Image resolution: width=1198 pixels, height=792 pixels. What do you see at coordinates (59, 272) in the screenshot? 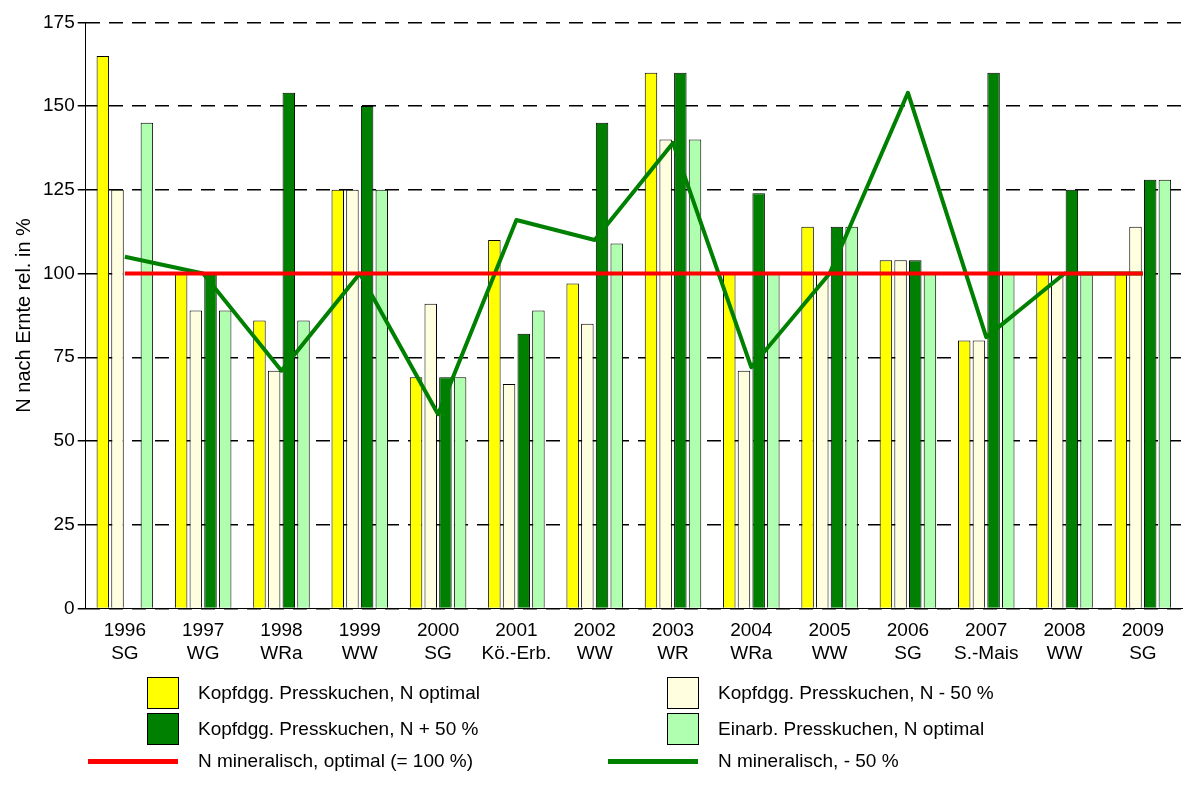
I see `y-tick-label: 100` at bounding box center [59, 272].